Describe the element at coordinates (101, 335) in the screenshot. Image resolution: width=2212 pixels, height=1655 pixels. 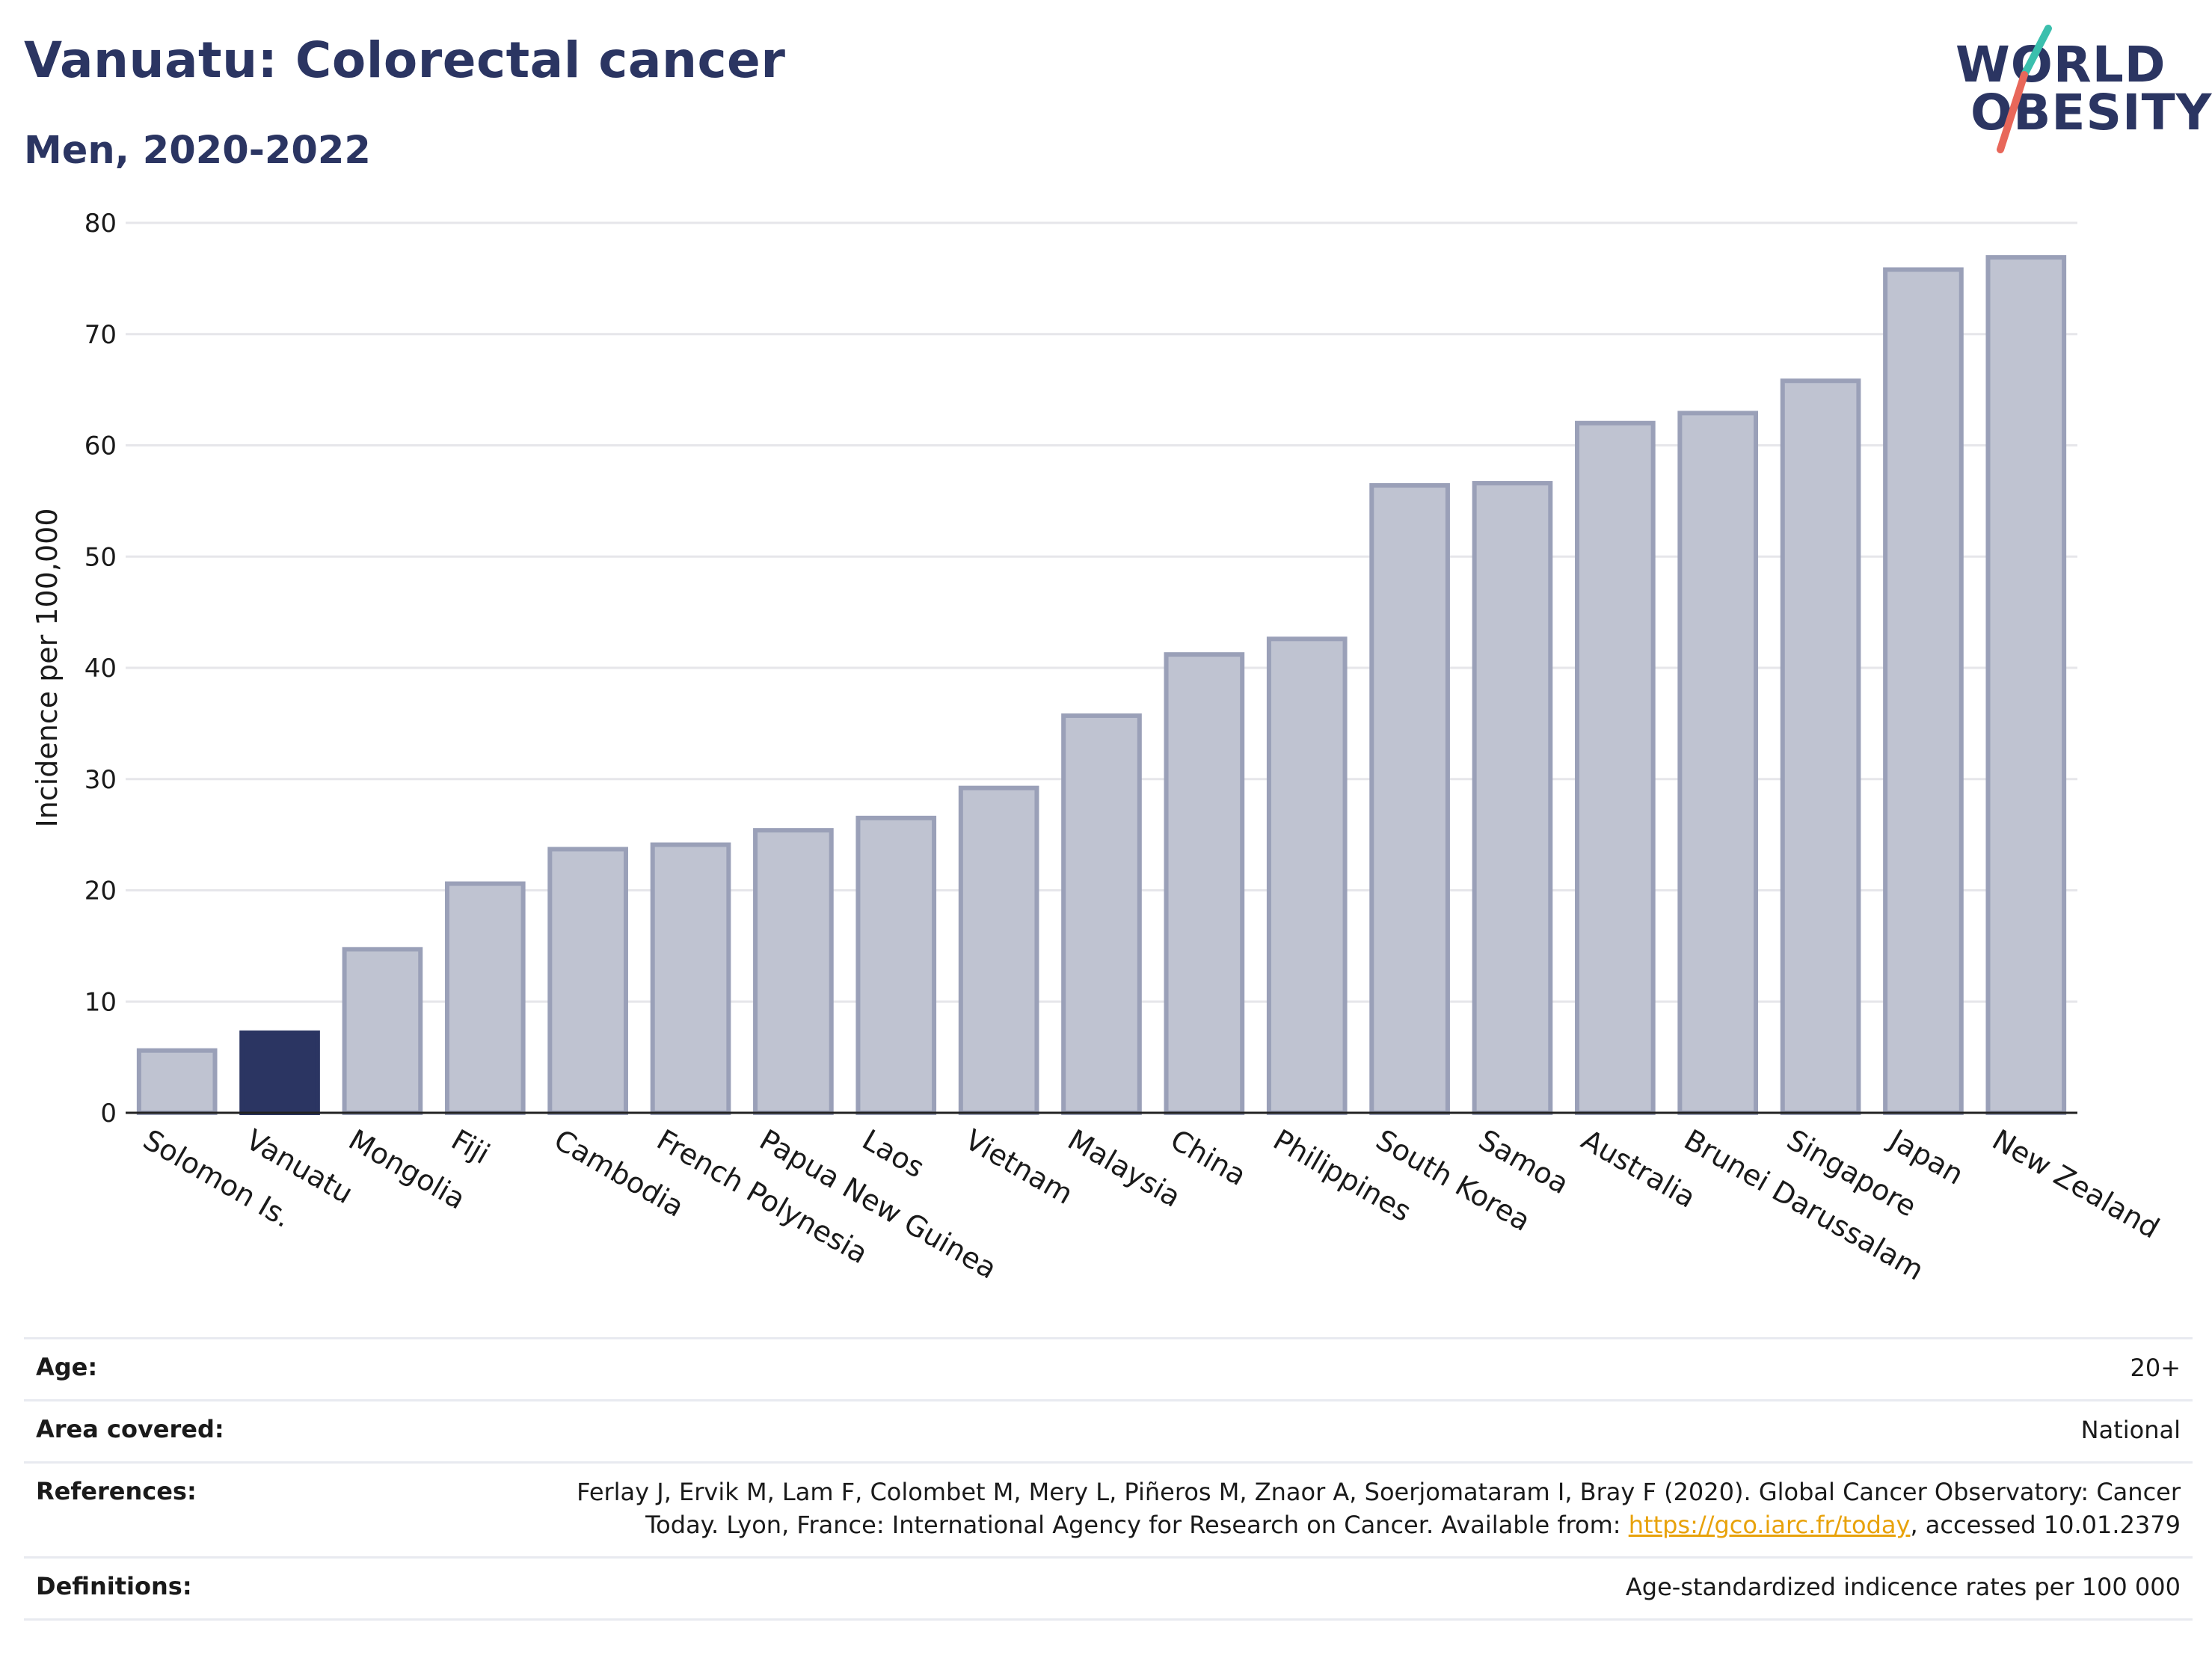
I see `y-tick-label: 70` at that location.